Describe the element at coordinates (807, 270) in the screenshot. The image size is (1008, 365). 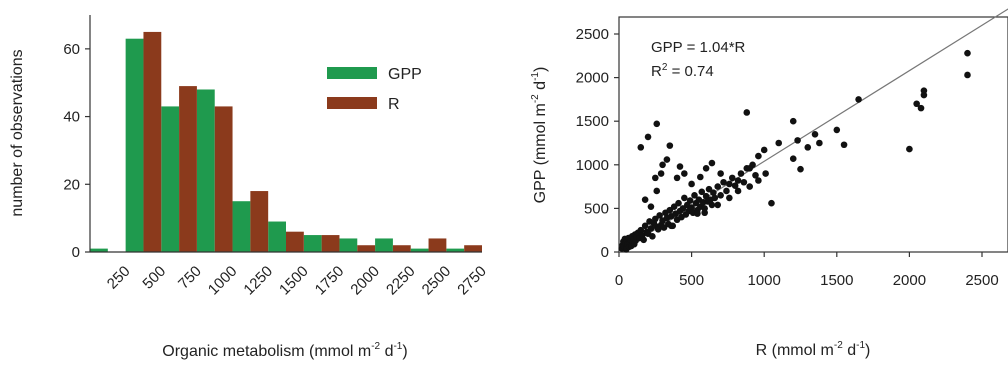
I see `scatter-x-ticks: 0 500 1000 1500 2000 2500` at that location.